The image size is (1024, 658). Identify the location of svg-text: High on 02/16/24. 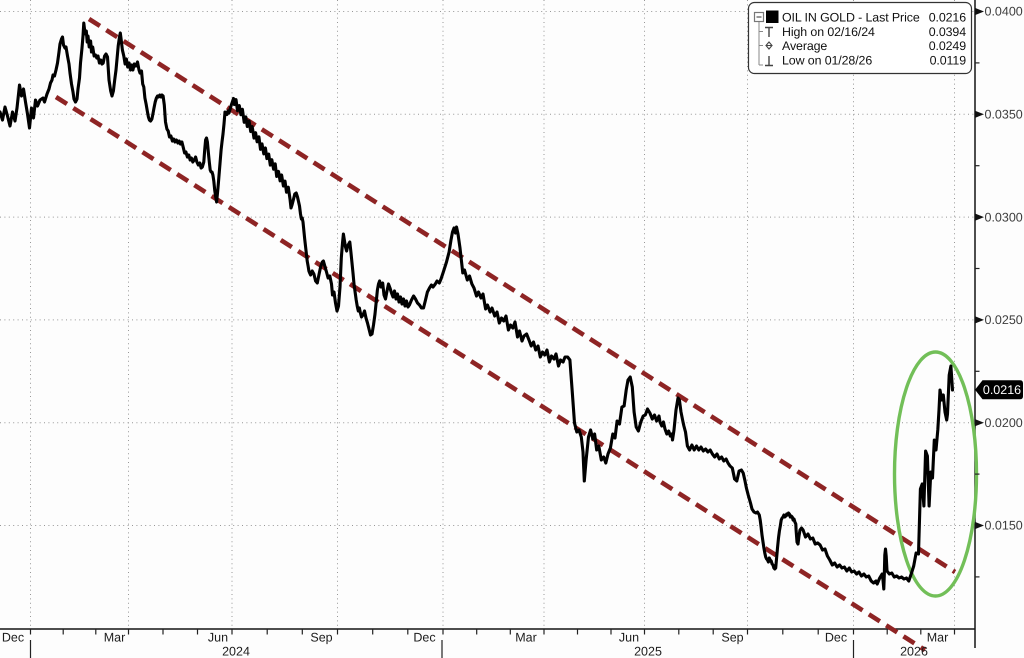
(828, 32).